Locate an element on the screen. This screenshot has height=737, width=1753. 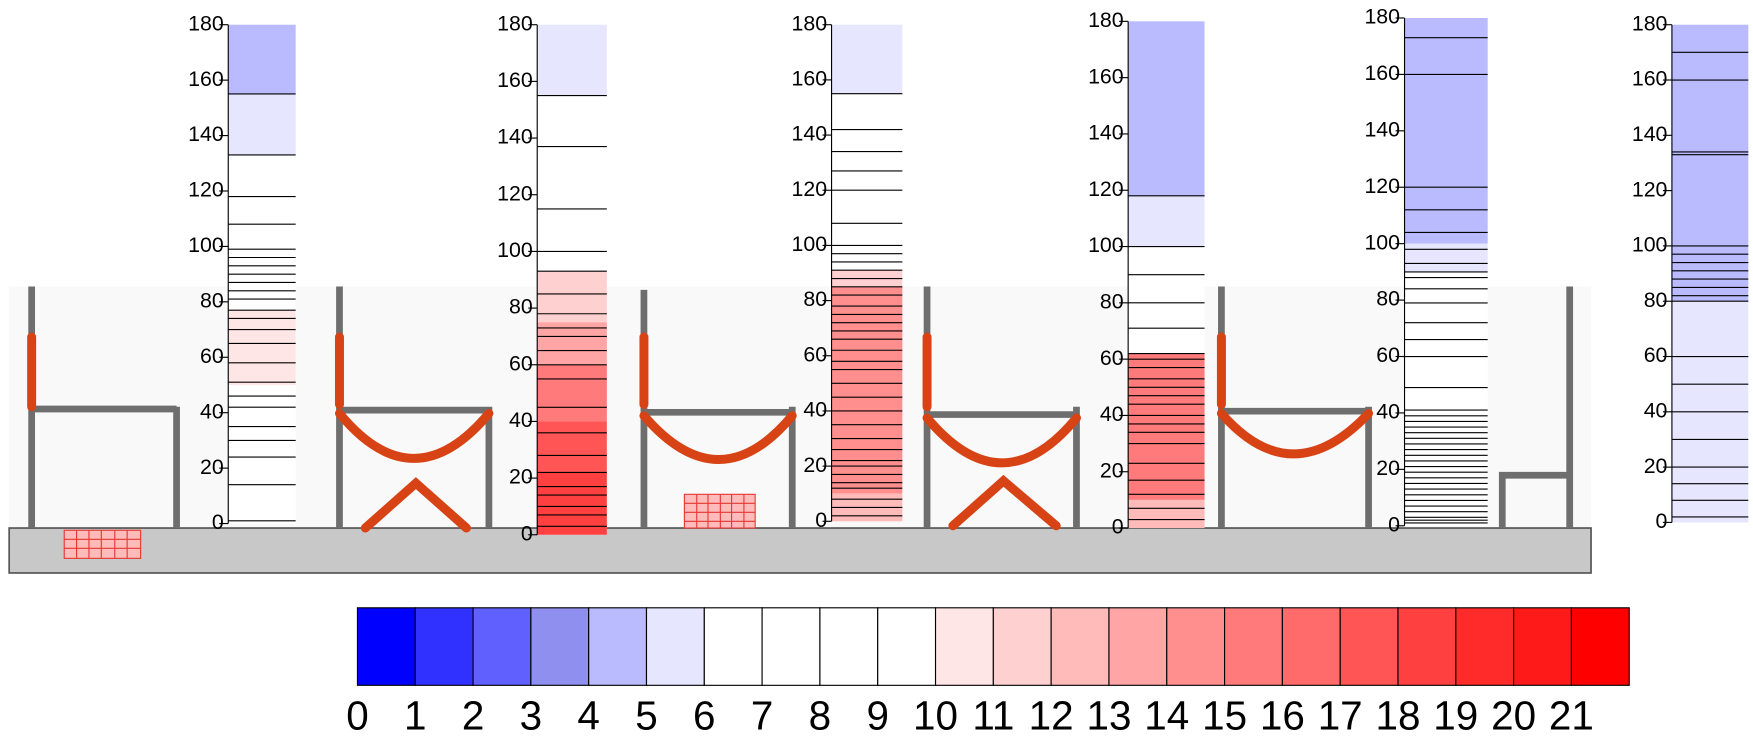
ground is located at coordinates (800, 550).